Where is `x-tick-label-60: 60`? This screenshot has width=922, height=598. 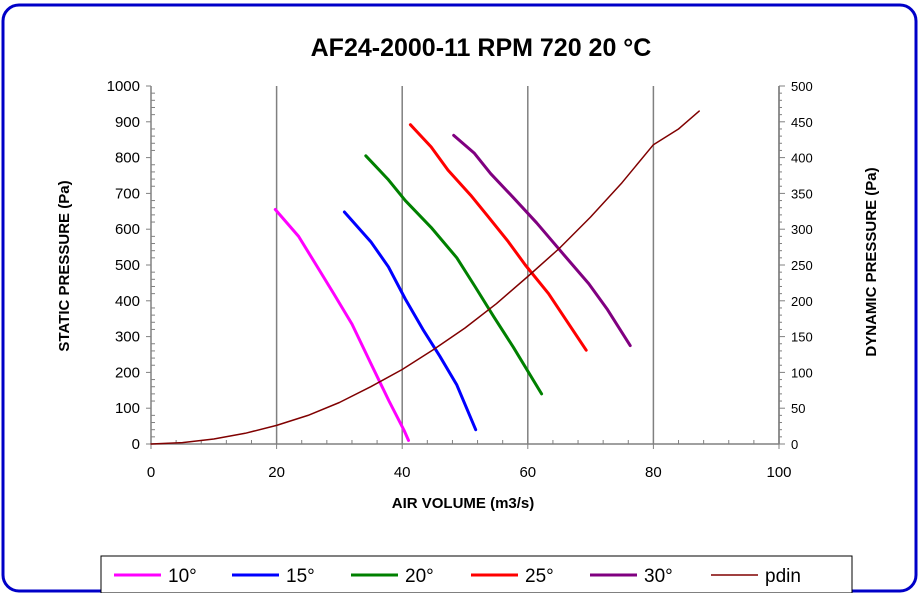 x-tick-label-60: 60 is located at coordinates (527, 472).